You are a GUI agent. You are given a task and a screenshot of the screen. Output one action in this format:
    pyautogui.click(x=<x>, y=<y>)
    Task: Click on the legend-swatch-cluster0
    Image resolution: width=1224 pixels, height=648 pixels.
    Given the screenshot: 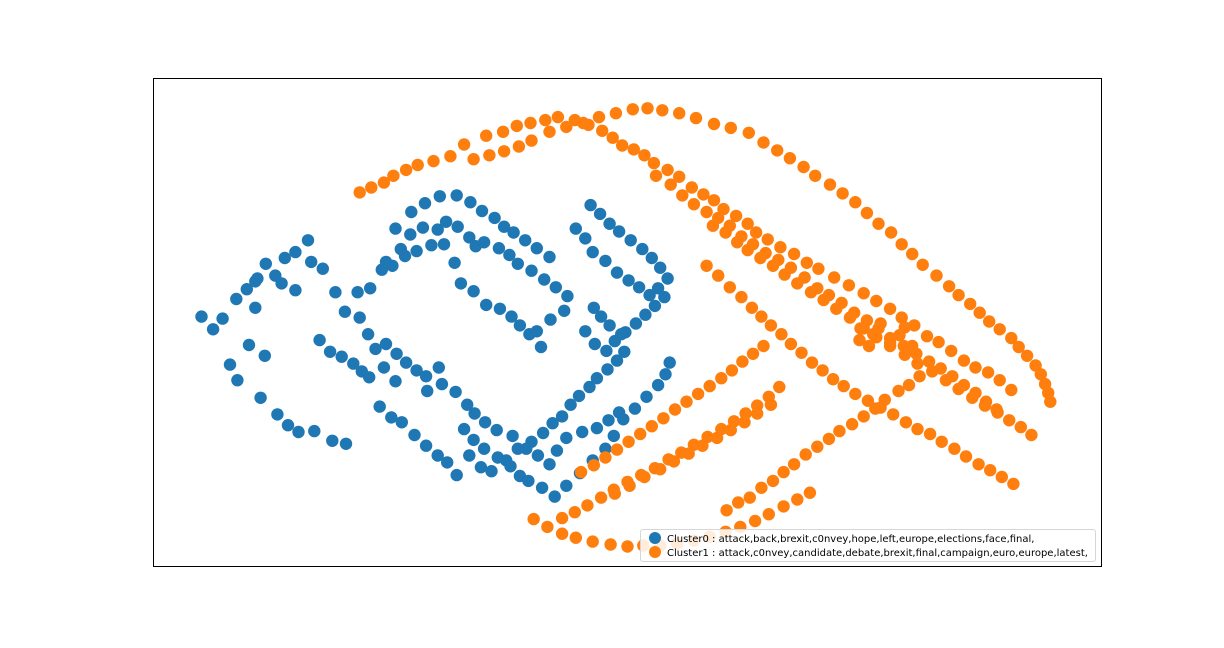 What is the action you would take?
    pyautogui.click(x=655, y=538)
    